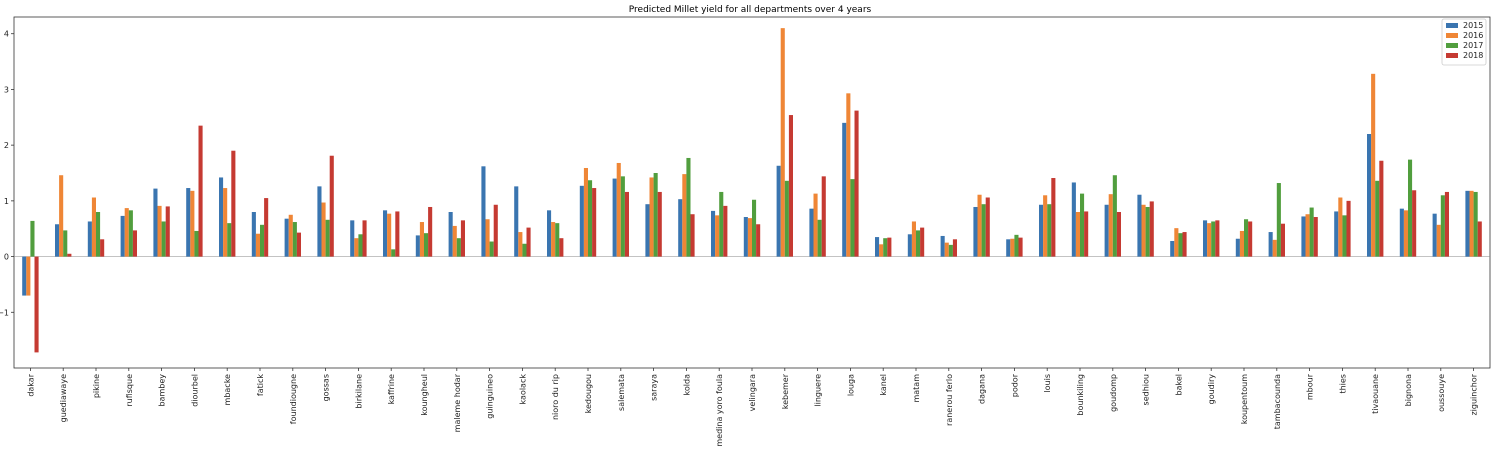 This screenshot has width=1500, height=451. Describe the element at coordinates (457, 402) in the screenshot. I see `x-tick-label: maleme hodar` at that location.